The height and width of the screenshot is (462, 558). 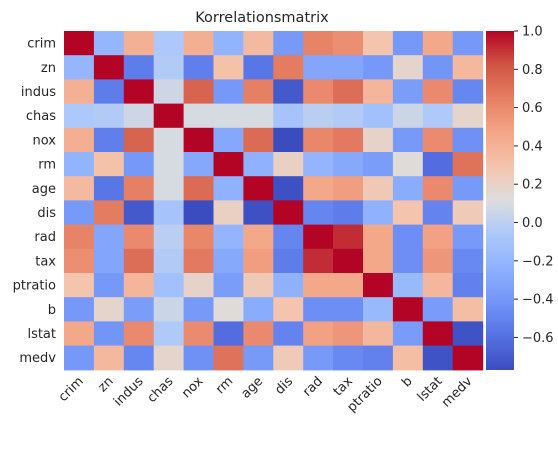 I want to click on y-tick-label-chas: chas, so click(x=41, y=116).